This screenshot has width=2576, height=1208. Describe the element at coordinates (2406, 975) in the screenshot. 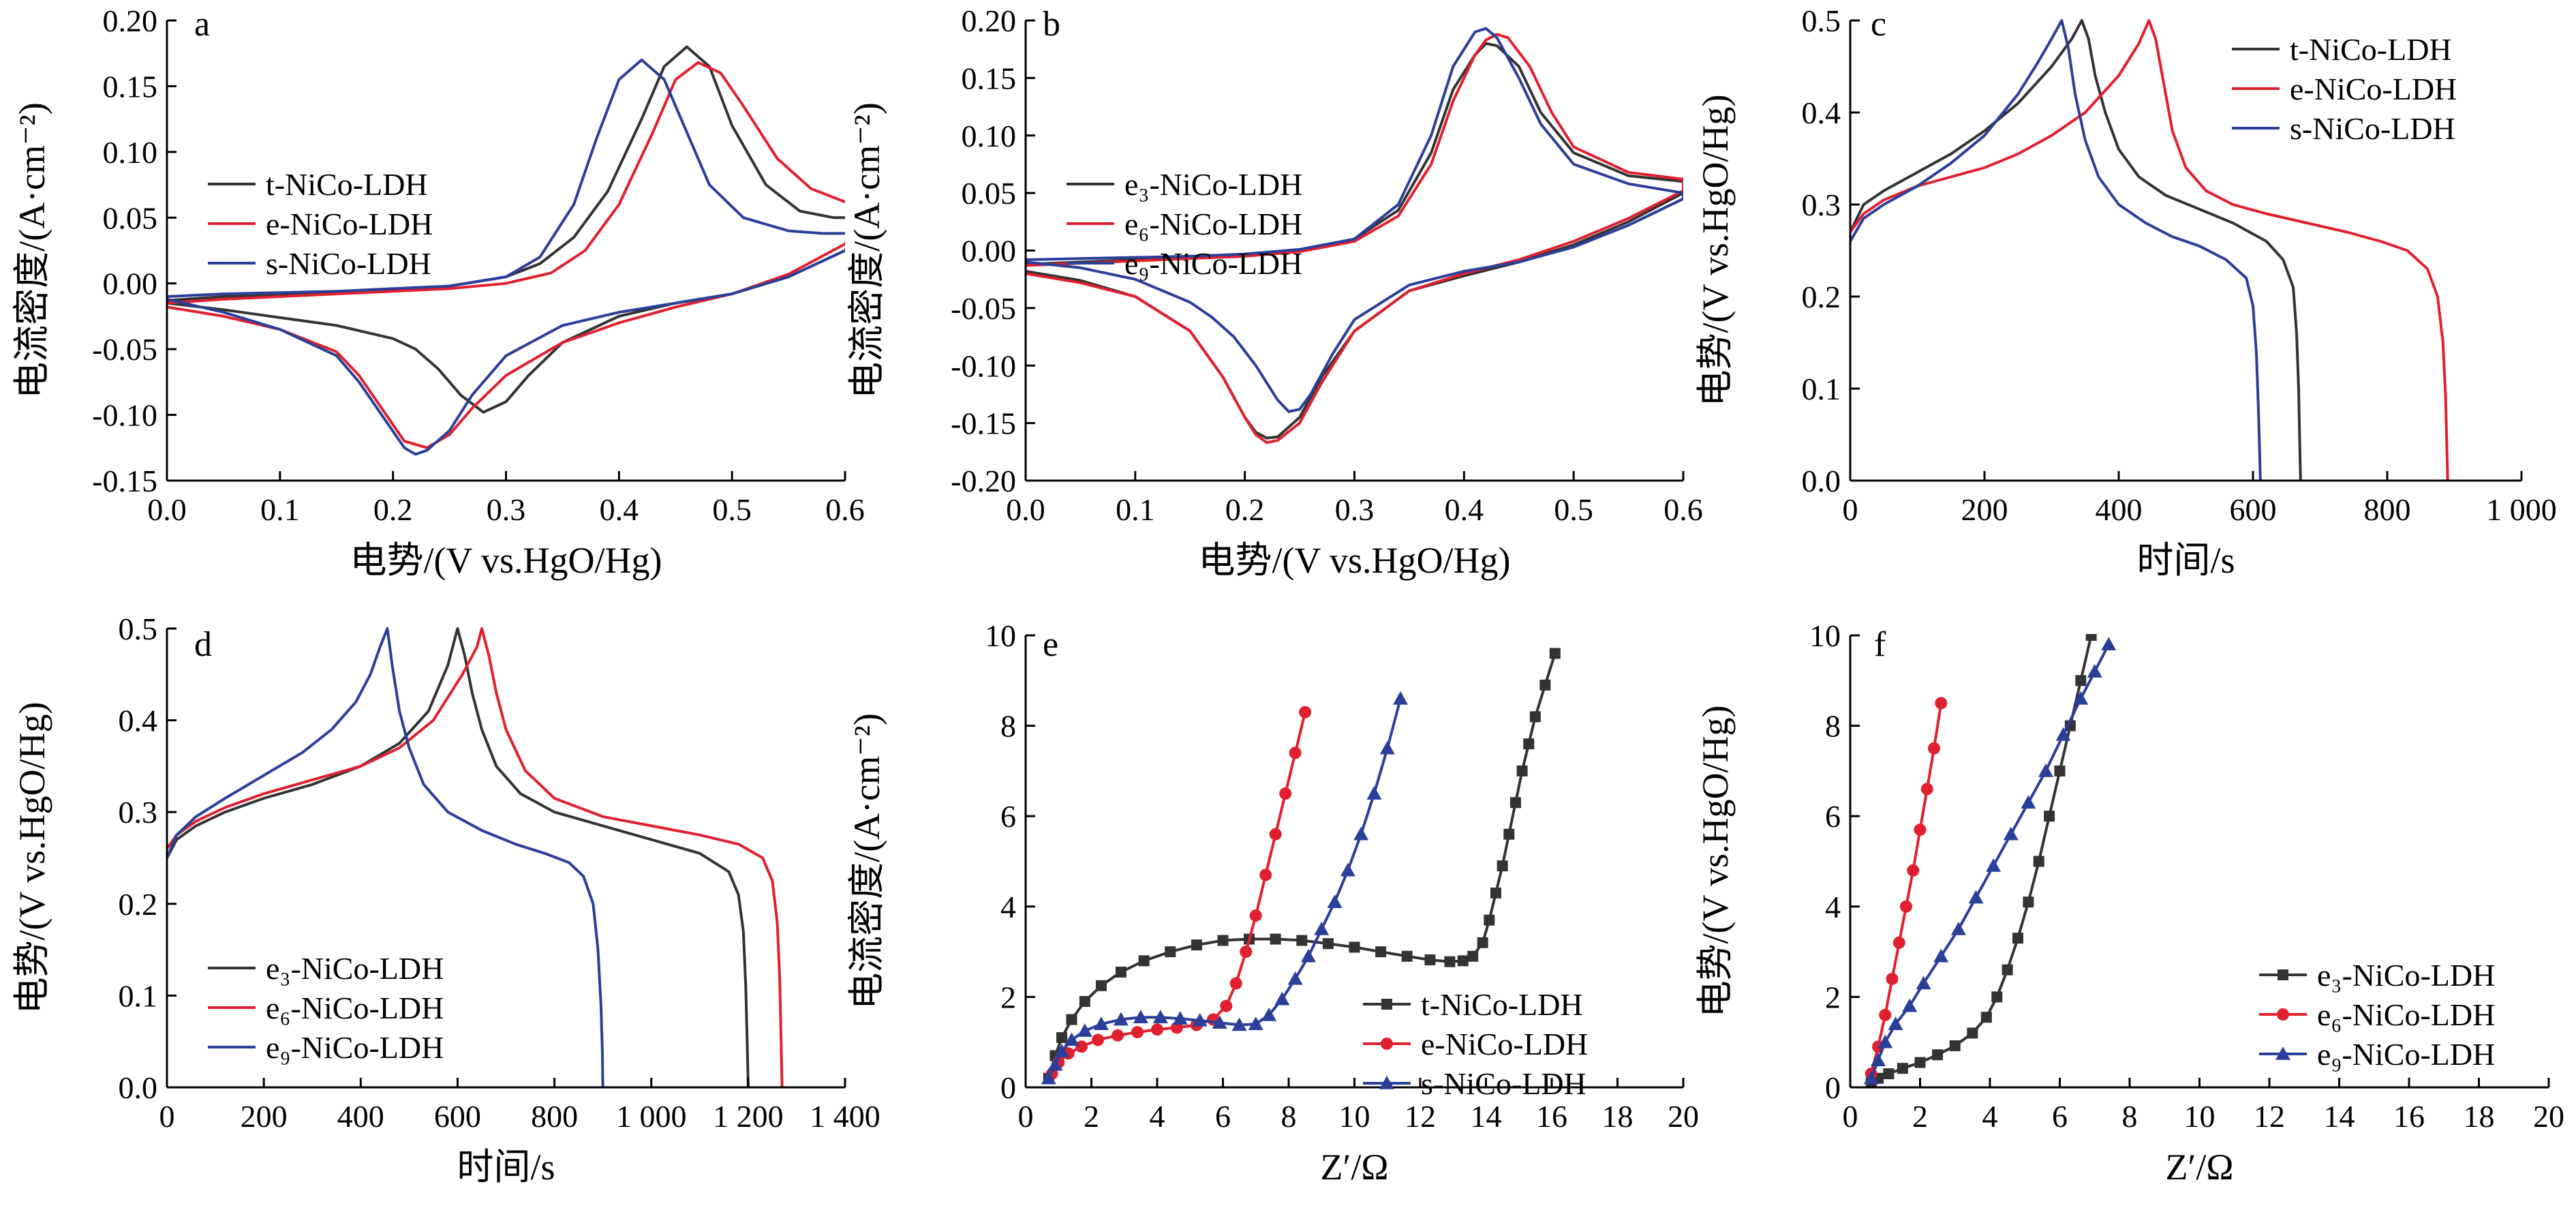

I see `legend-label: e₃-NiCo-LDH` at that location.